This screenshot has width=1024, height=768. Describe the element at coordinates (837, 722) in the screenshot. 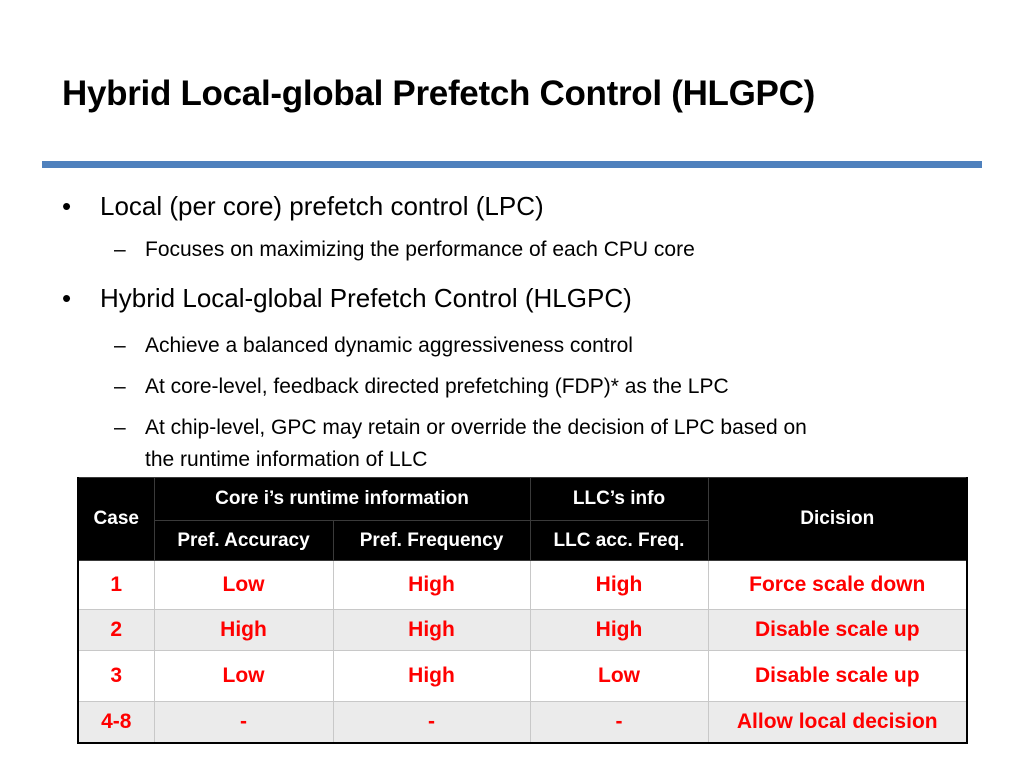

I see `cell-decision: Allow local decision` at that location.